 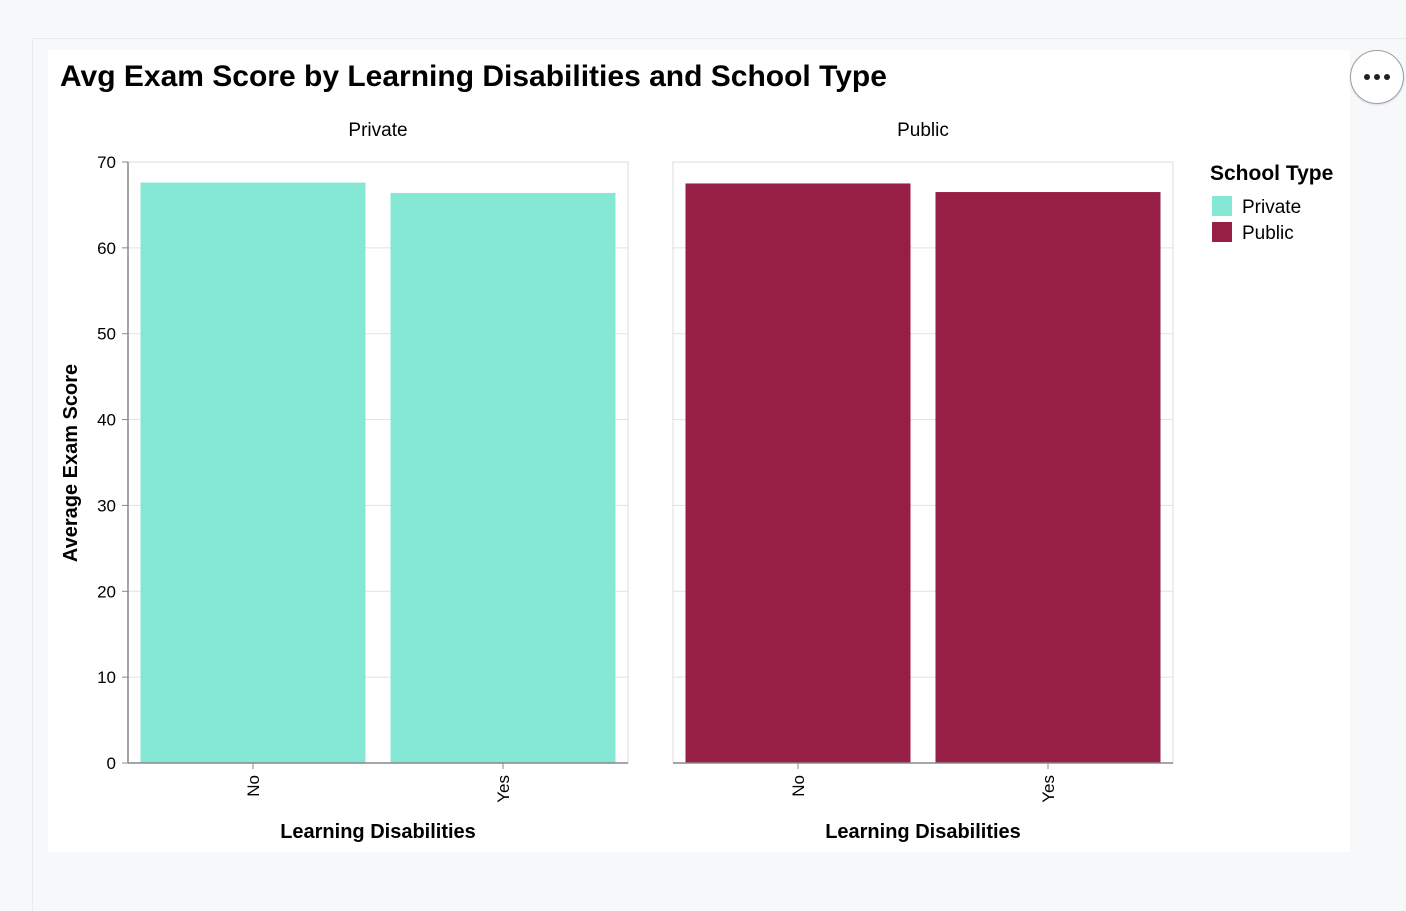 What do you see at coordinates (106, 591) in the screenshot?
I see `y-tick-label: 20` at bounding box center [106, 591].